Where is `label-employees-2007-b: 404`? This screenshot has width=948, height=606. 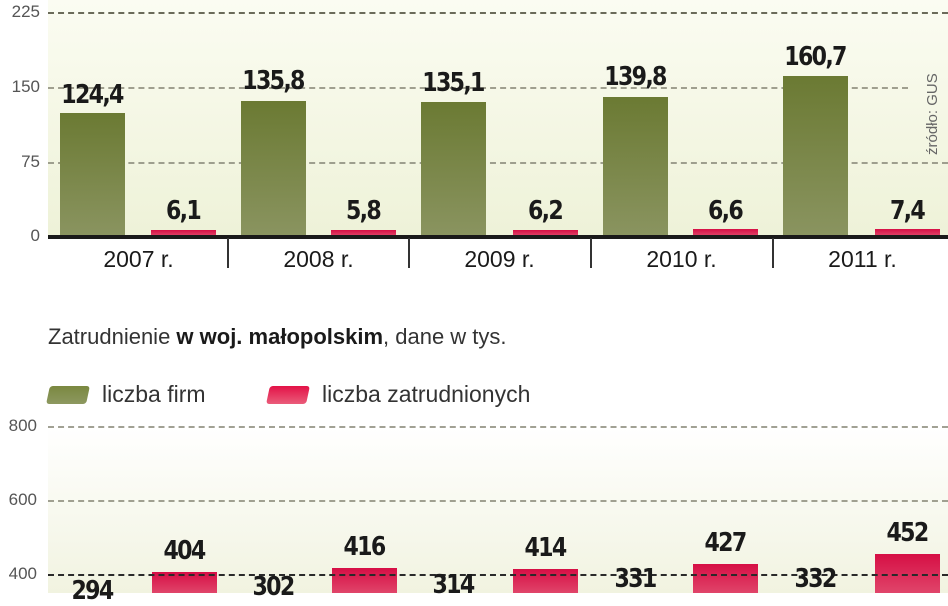
label-employees-2007-b: 404 is located at coordinates (184, 551).